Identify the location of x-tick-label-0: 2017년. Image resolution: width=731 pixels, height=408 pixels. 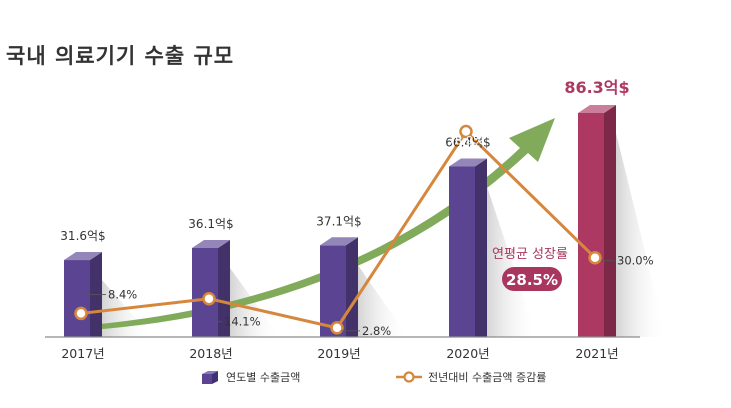
(82, 353).